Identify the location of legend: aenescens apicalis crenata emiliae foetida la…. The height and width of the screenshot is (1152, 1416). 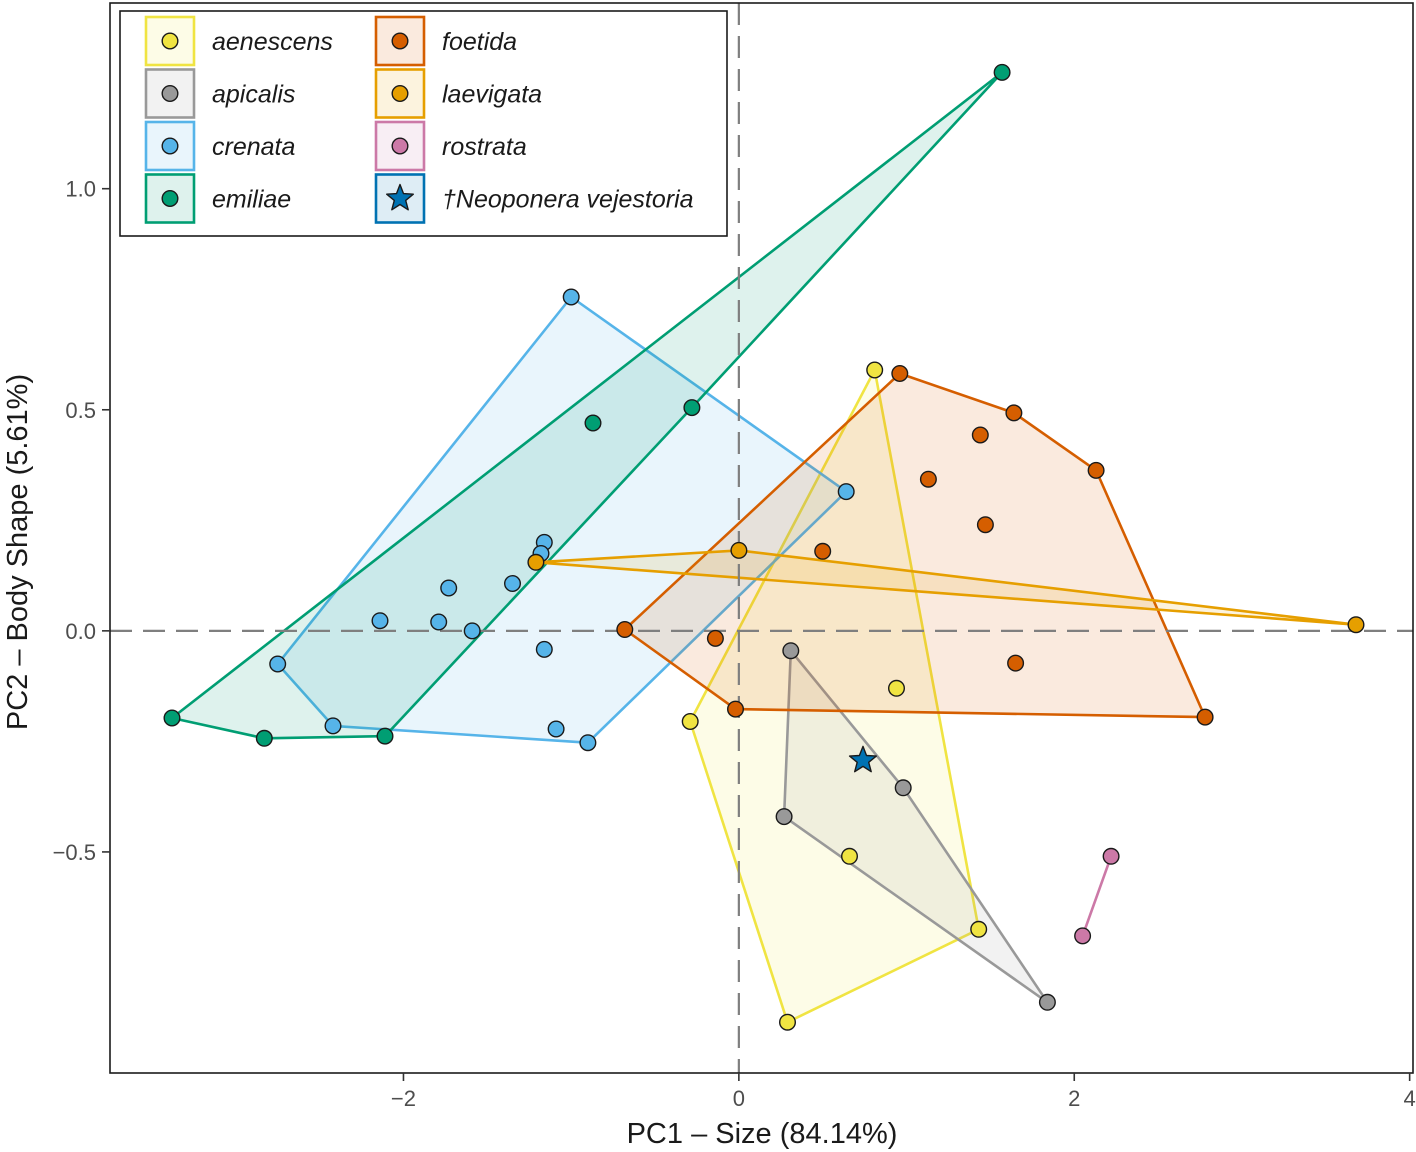
(423, 123).